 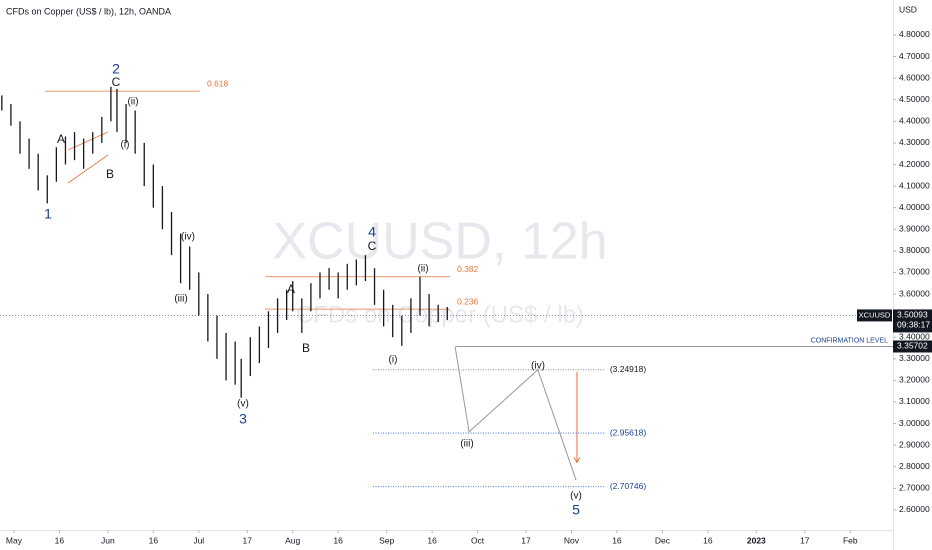 I want to click on y-tick-label: 4.50000, so click(x=914, y=99).